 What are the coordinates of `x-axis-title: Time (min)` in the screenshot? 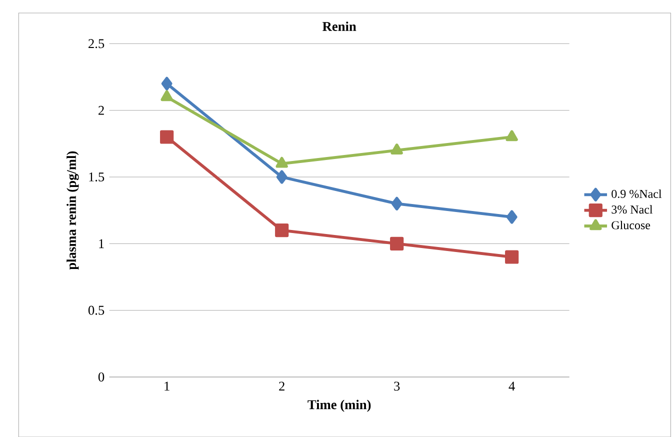 It's located at (339, 406).